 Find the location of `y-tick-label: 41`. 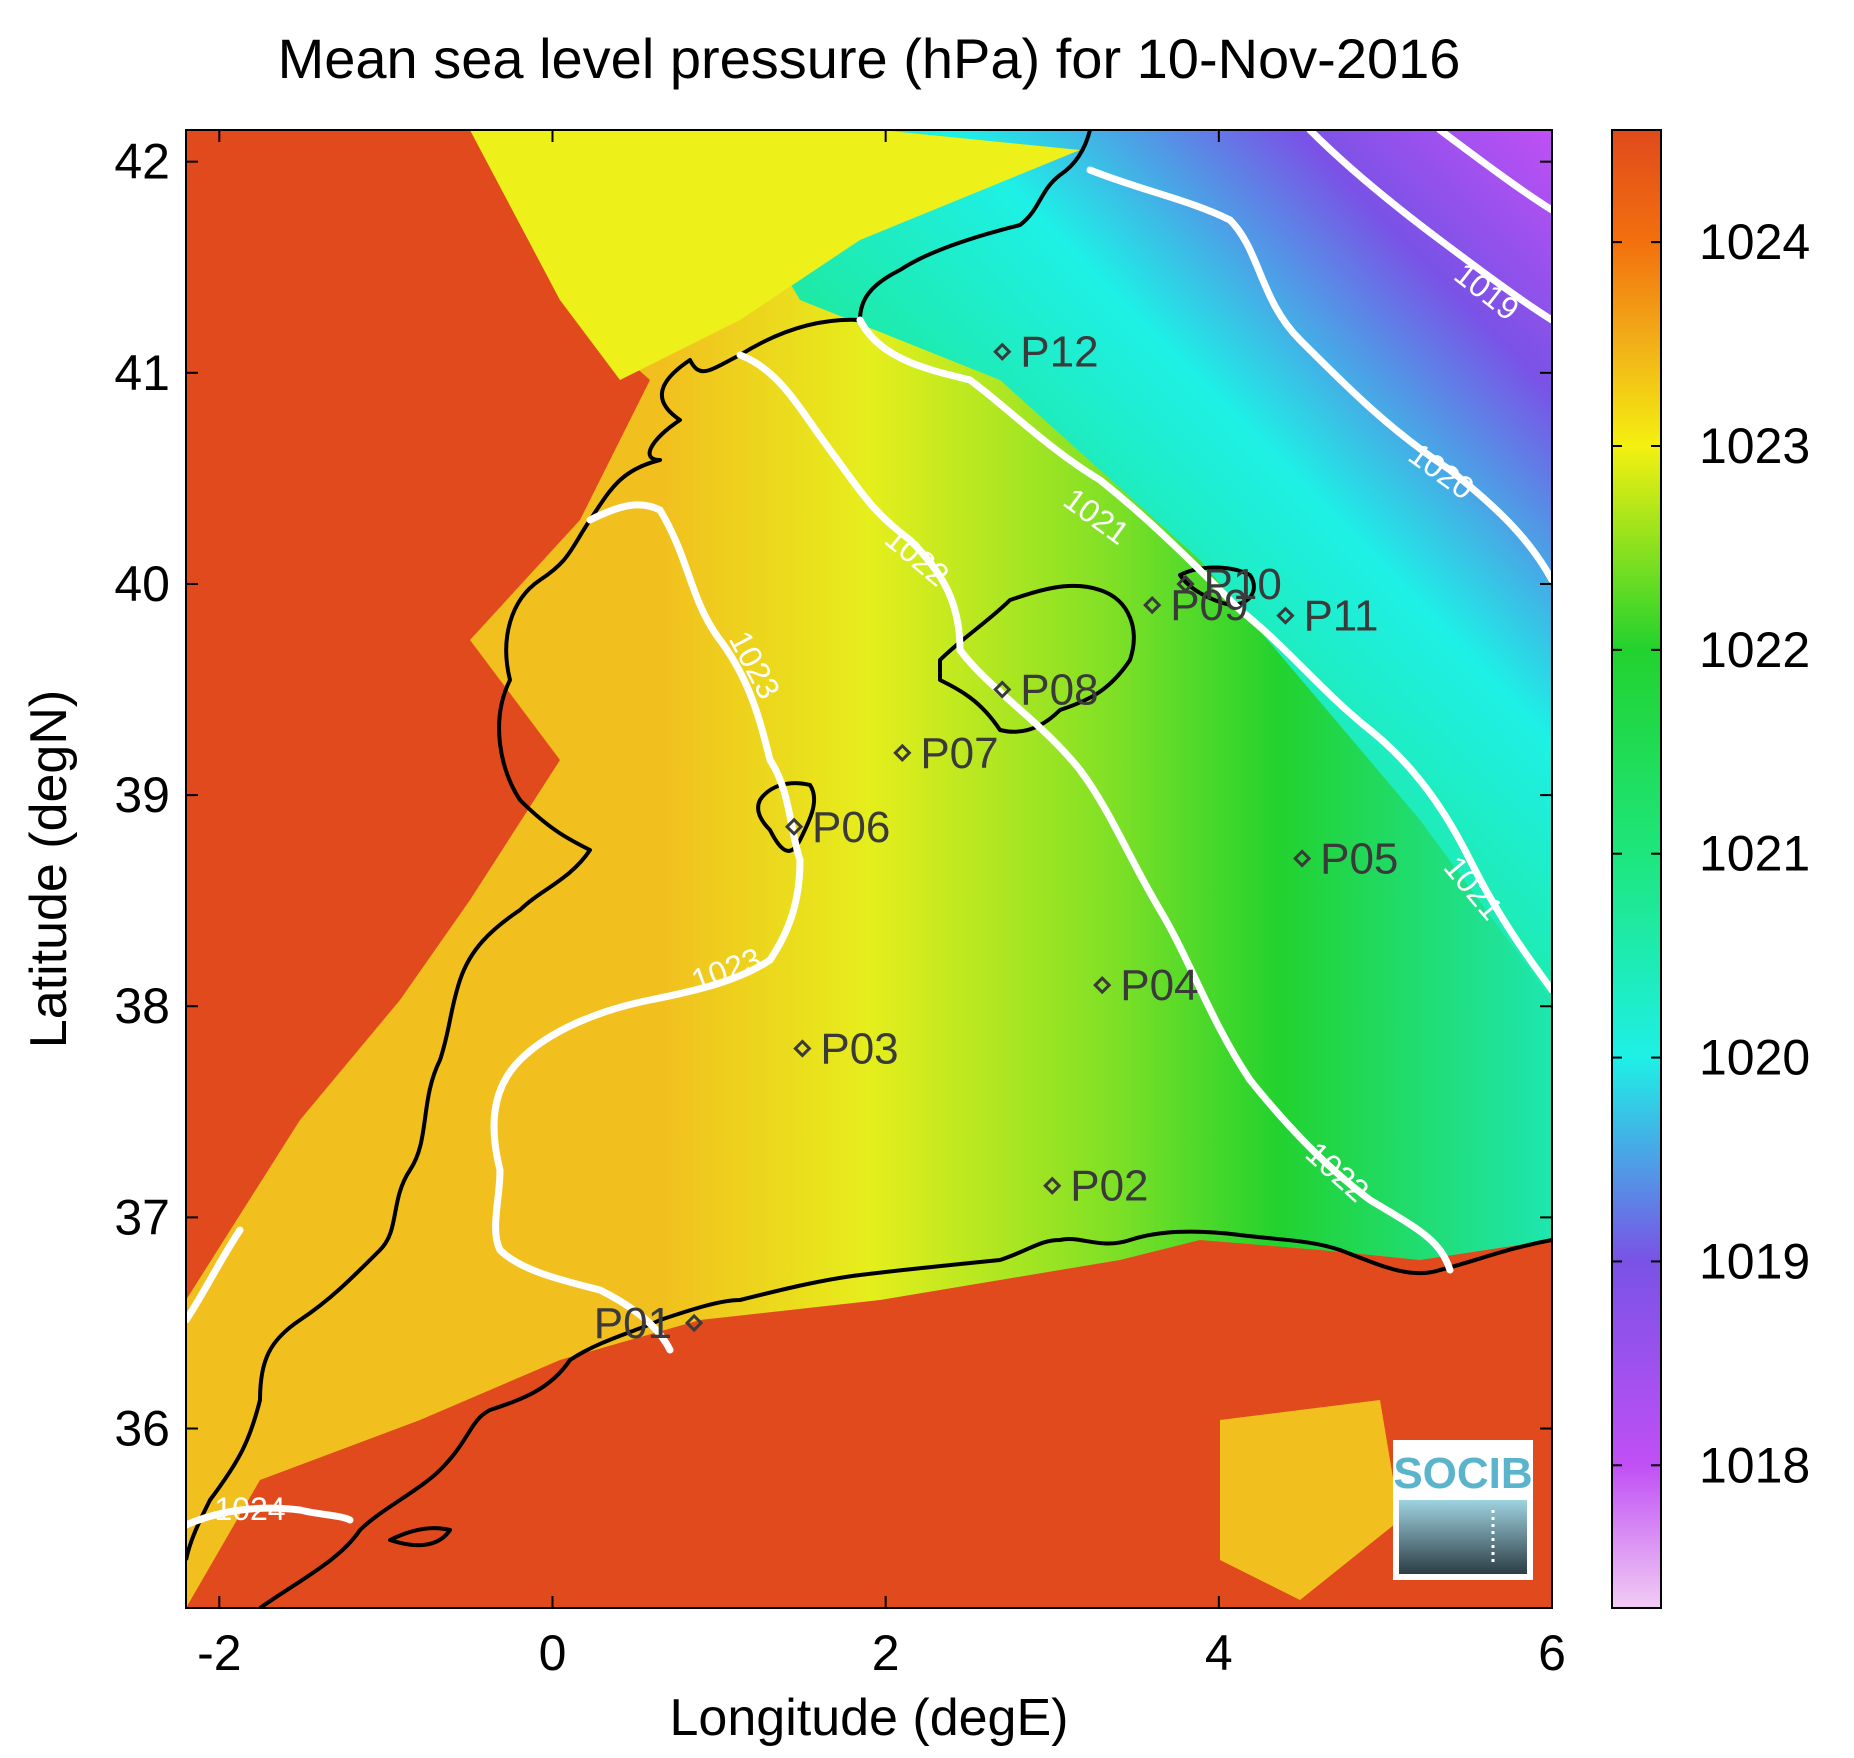

y-tick-label: 41 is located at coordinates (142, 373).